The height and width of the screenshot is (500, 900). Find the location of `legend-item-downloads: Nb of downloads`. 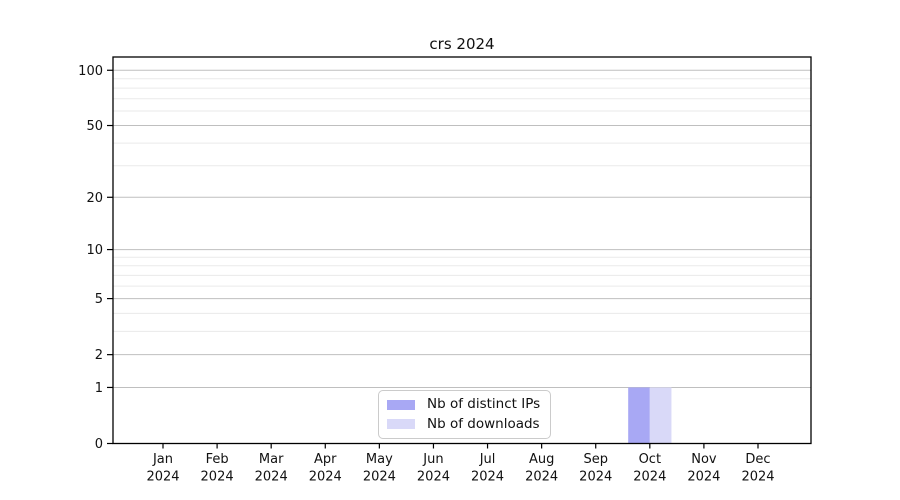

legend-item-downloads: Nb of downloads is located at coordinates (463, 424).